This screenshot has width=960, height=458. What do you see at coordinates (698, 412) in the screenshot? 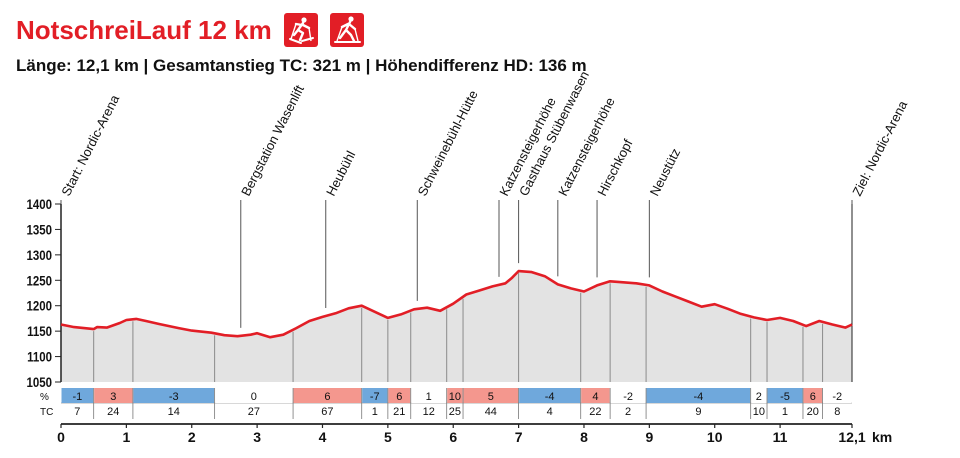
I see `tc-value: 9` at bounding box center [698, 412].